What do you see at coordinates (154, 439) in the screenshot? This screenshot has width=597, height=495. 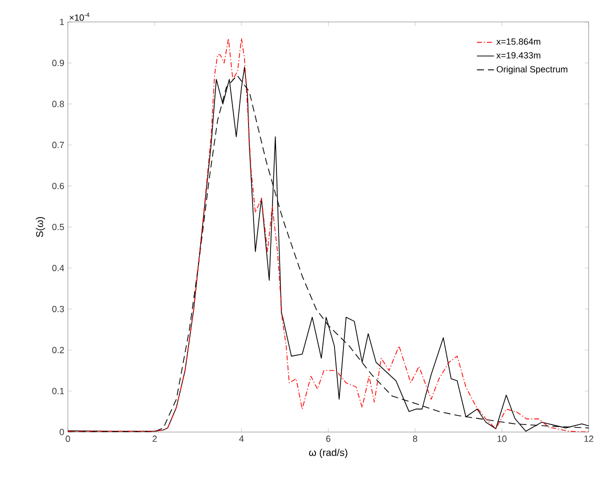 I see `x-tick-label: 2` at bounding box center [154, 439].